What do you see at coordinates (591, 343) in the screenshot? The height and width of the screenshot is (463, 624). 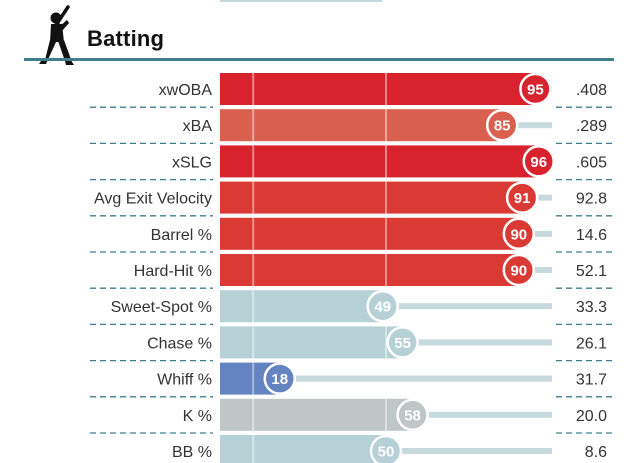 I see `metric-value: 26.1` at bounding box center [591, 343].